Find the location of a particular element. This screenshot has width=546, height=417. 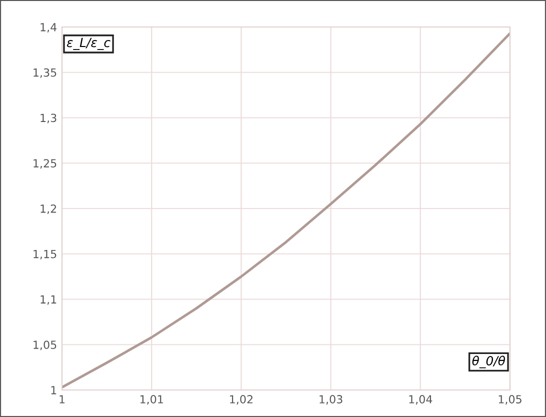

x-tick-label: 1,02 is located at coordinates (241, 400).